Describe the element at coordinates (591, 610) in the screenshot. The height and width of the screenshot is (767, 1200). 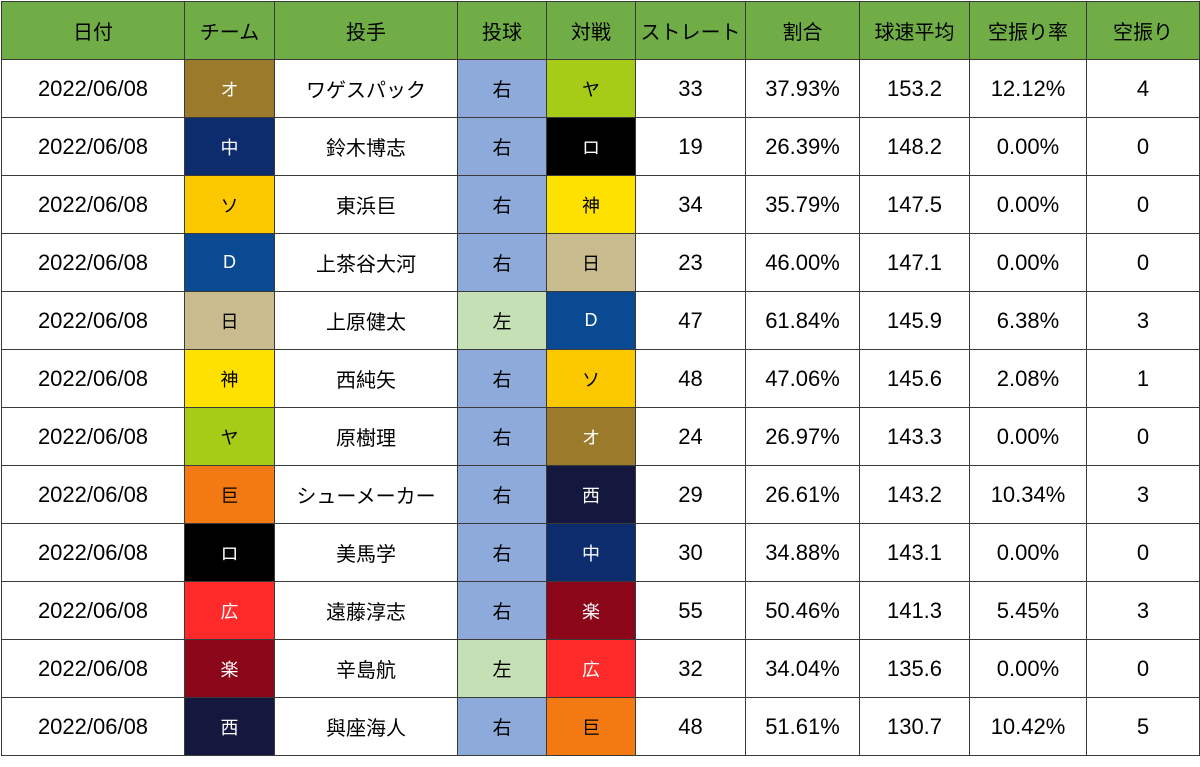
I see `opponent-cell: 楽` at that location.